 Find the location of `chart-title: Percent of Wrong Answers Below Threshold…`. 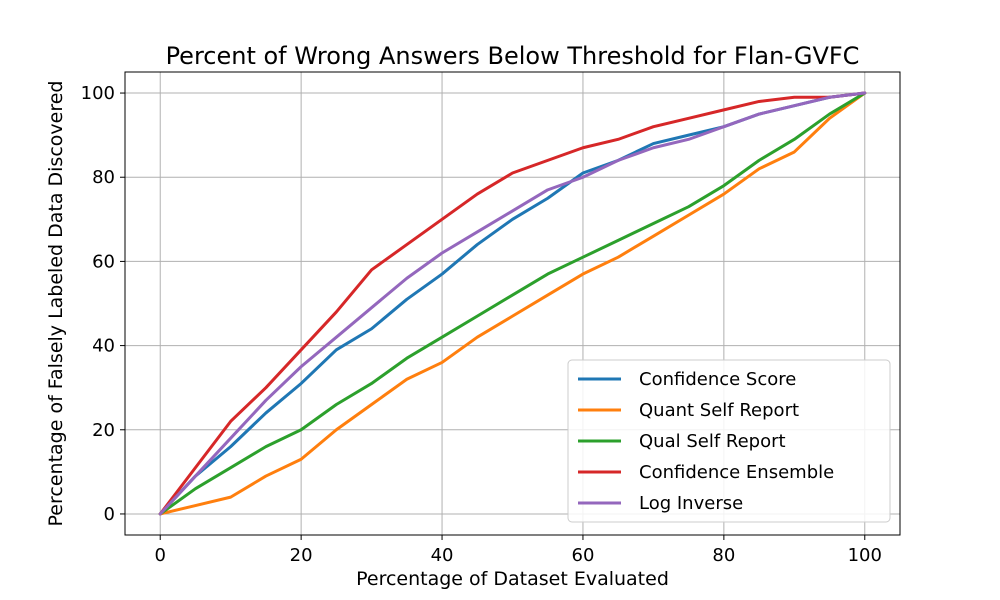

chart-title: Percent of Wrong Answers Below Threshold… is located at coordinates (513, 56).